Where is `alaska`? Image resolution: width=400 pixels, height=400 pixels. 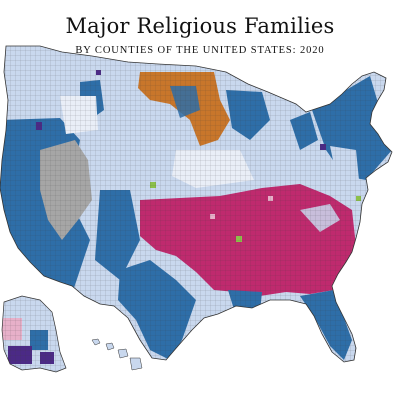 alaska is located at coordinates (34, 334).